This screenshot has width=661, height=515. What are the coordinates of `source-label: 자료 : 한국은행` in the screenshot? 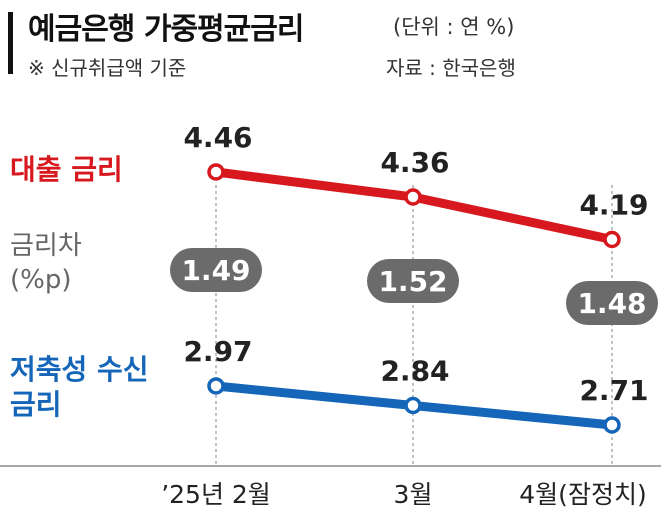 It's located at (451, 68).